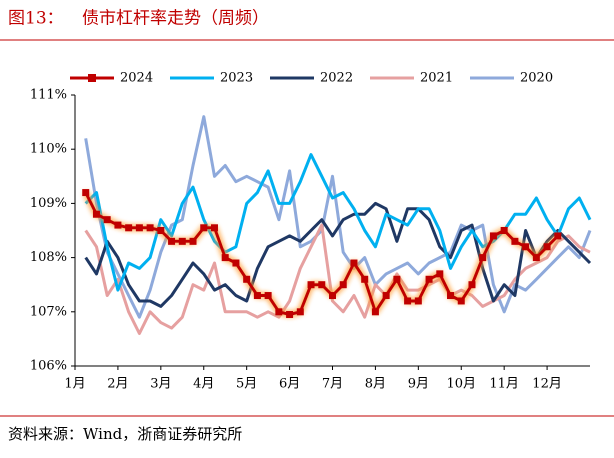  What do you see at coordinates (74, 384) in the screenshot?
I see `x-tick-label: 1月` at bounding box center [74, 384].